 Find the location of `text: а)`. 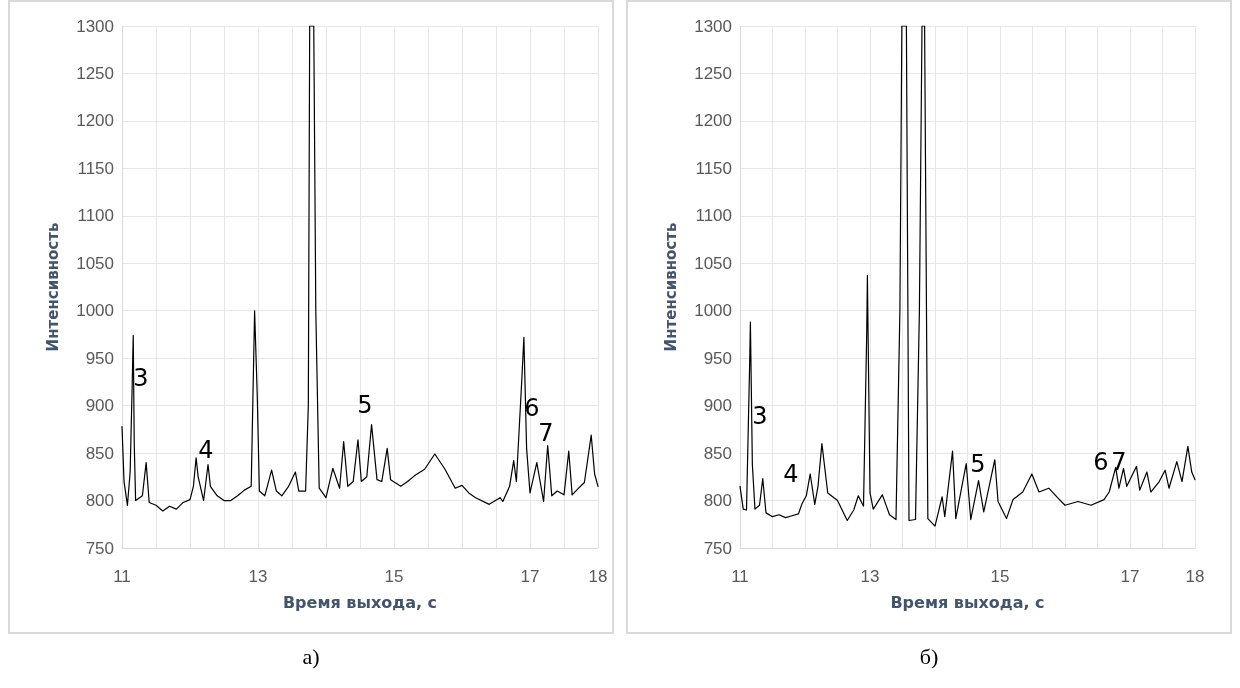

text: а) is located at coordinates (311, 657).